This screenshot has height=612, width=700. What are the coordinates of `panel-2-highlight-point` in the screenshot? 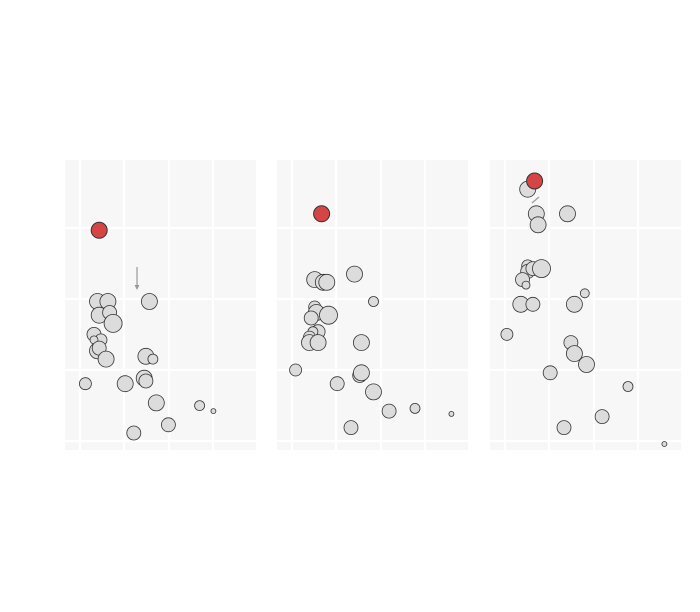 It's located at (322, 214).